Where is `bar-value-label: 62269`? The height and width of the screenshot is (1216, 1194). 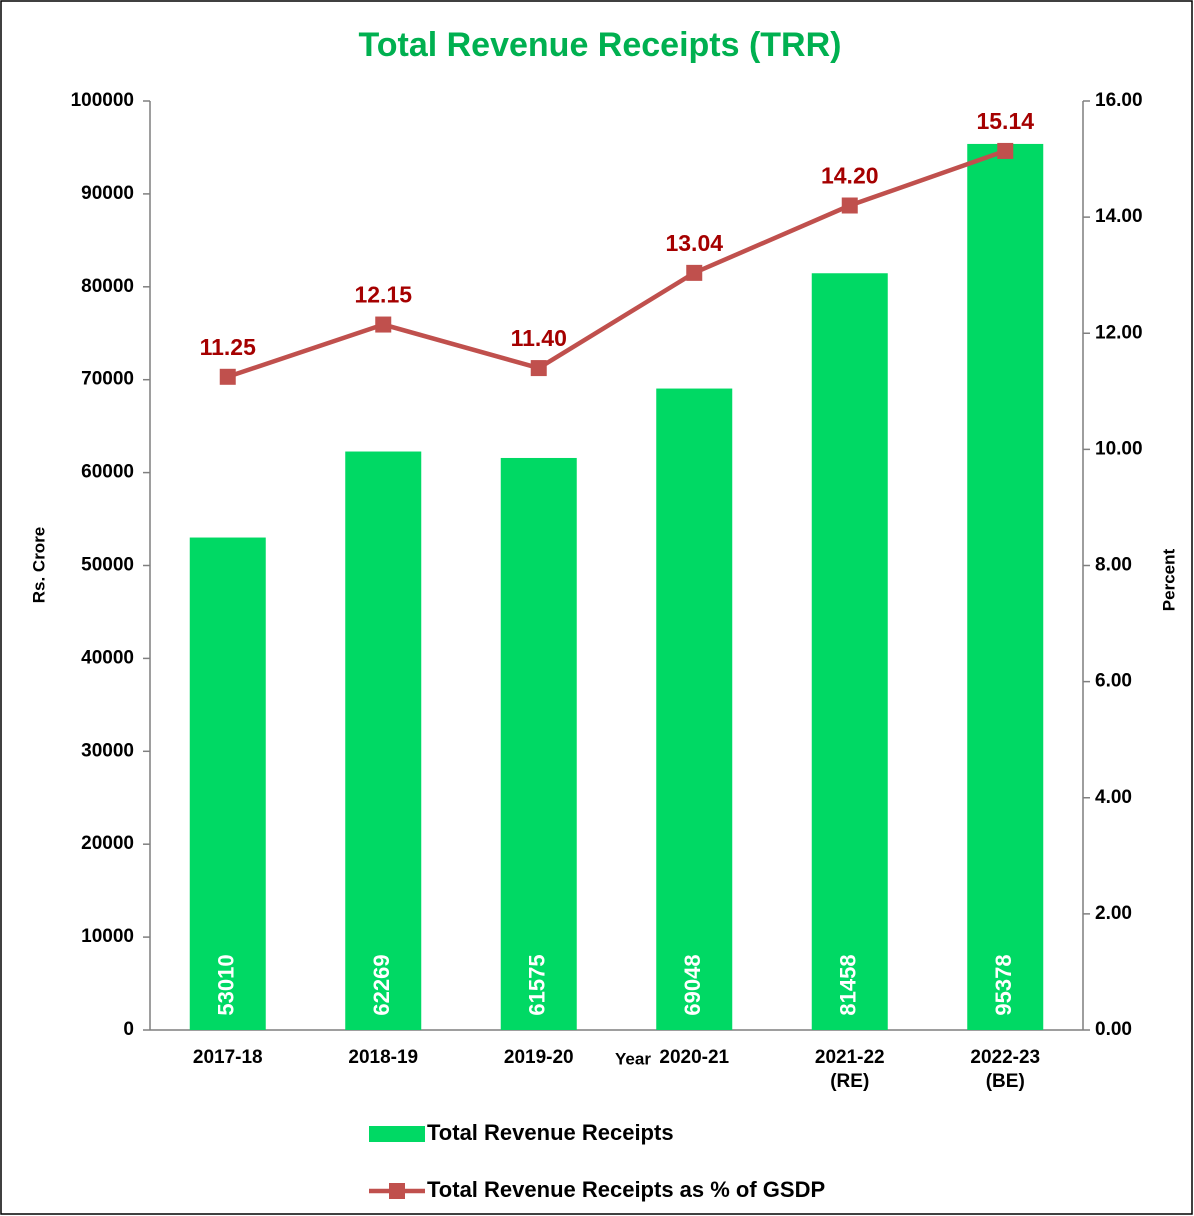
bar-value-label: 62269 is located at coordinates (381, 984).